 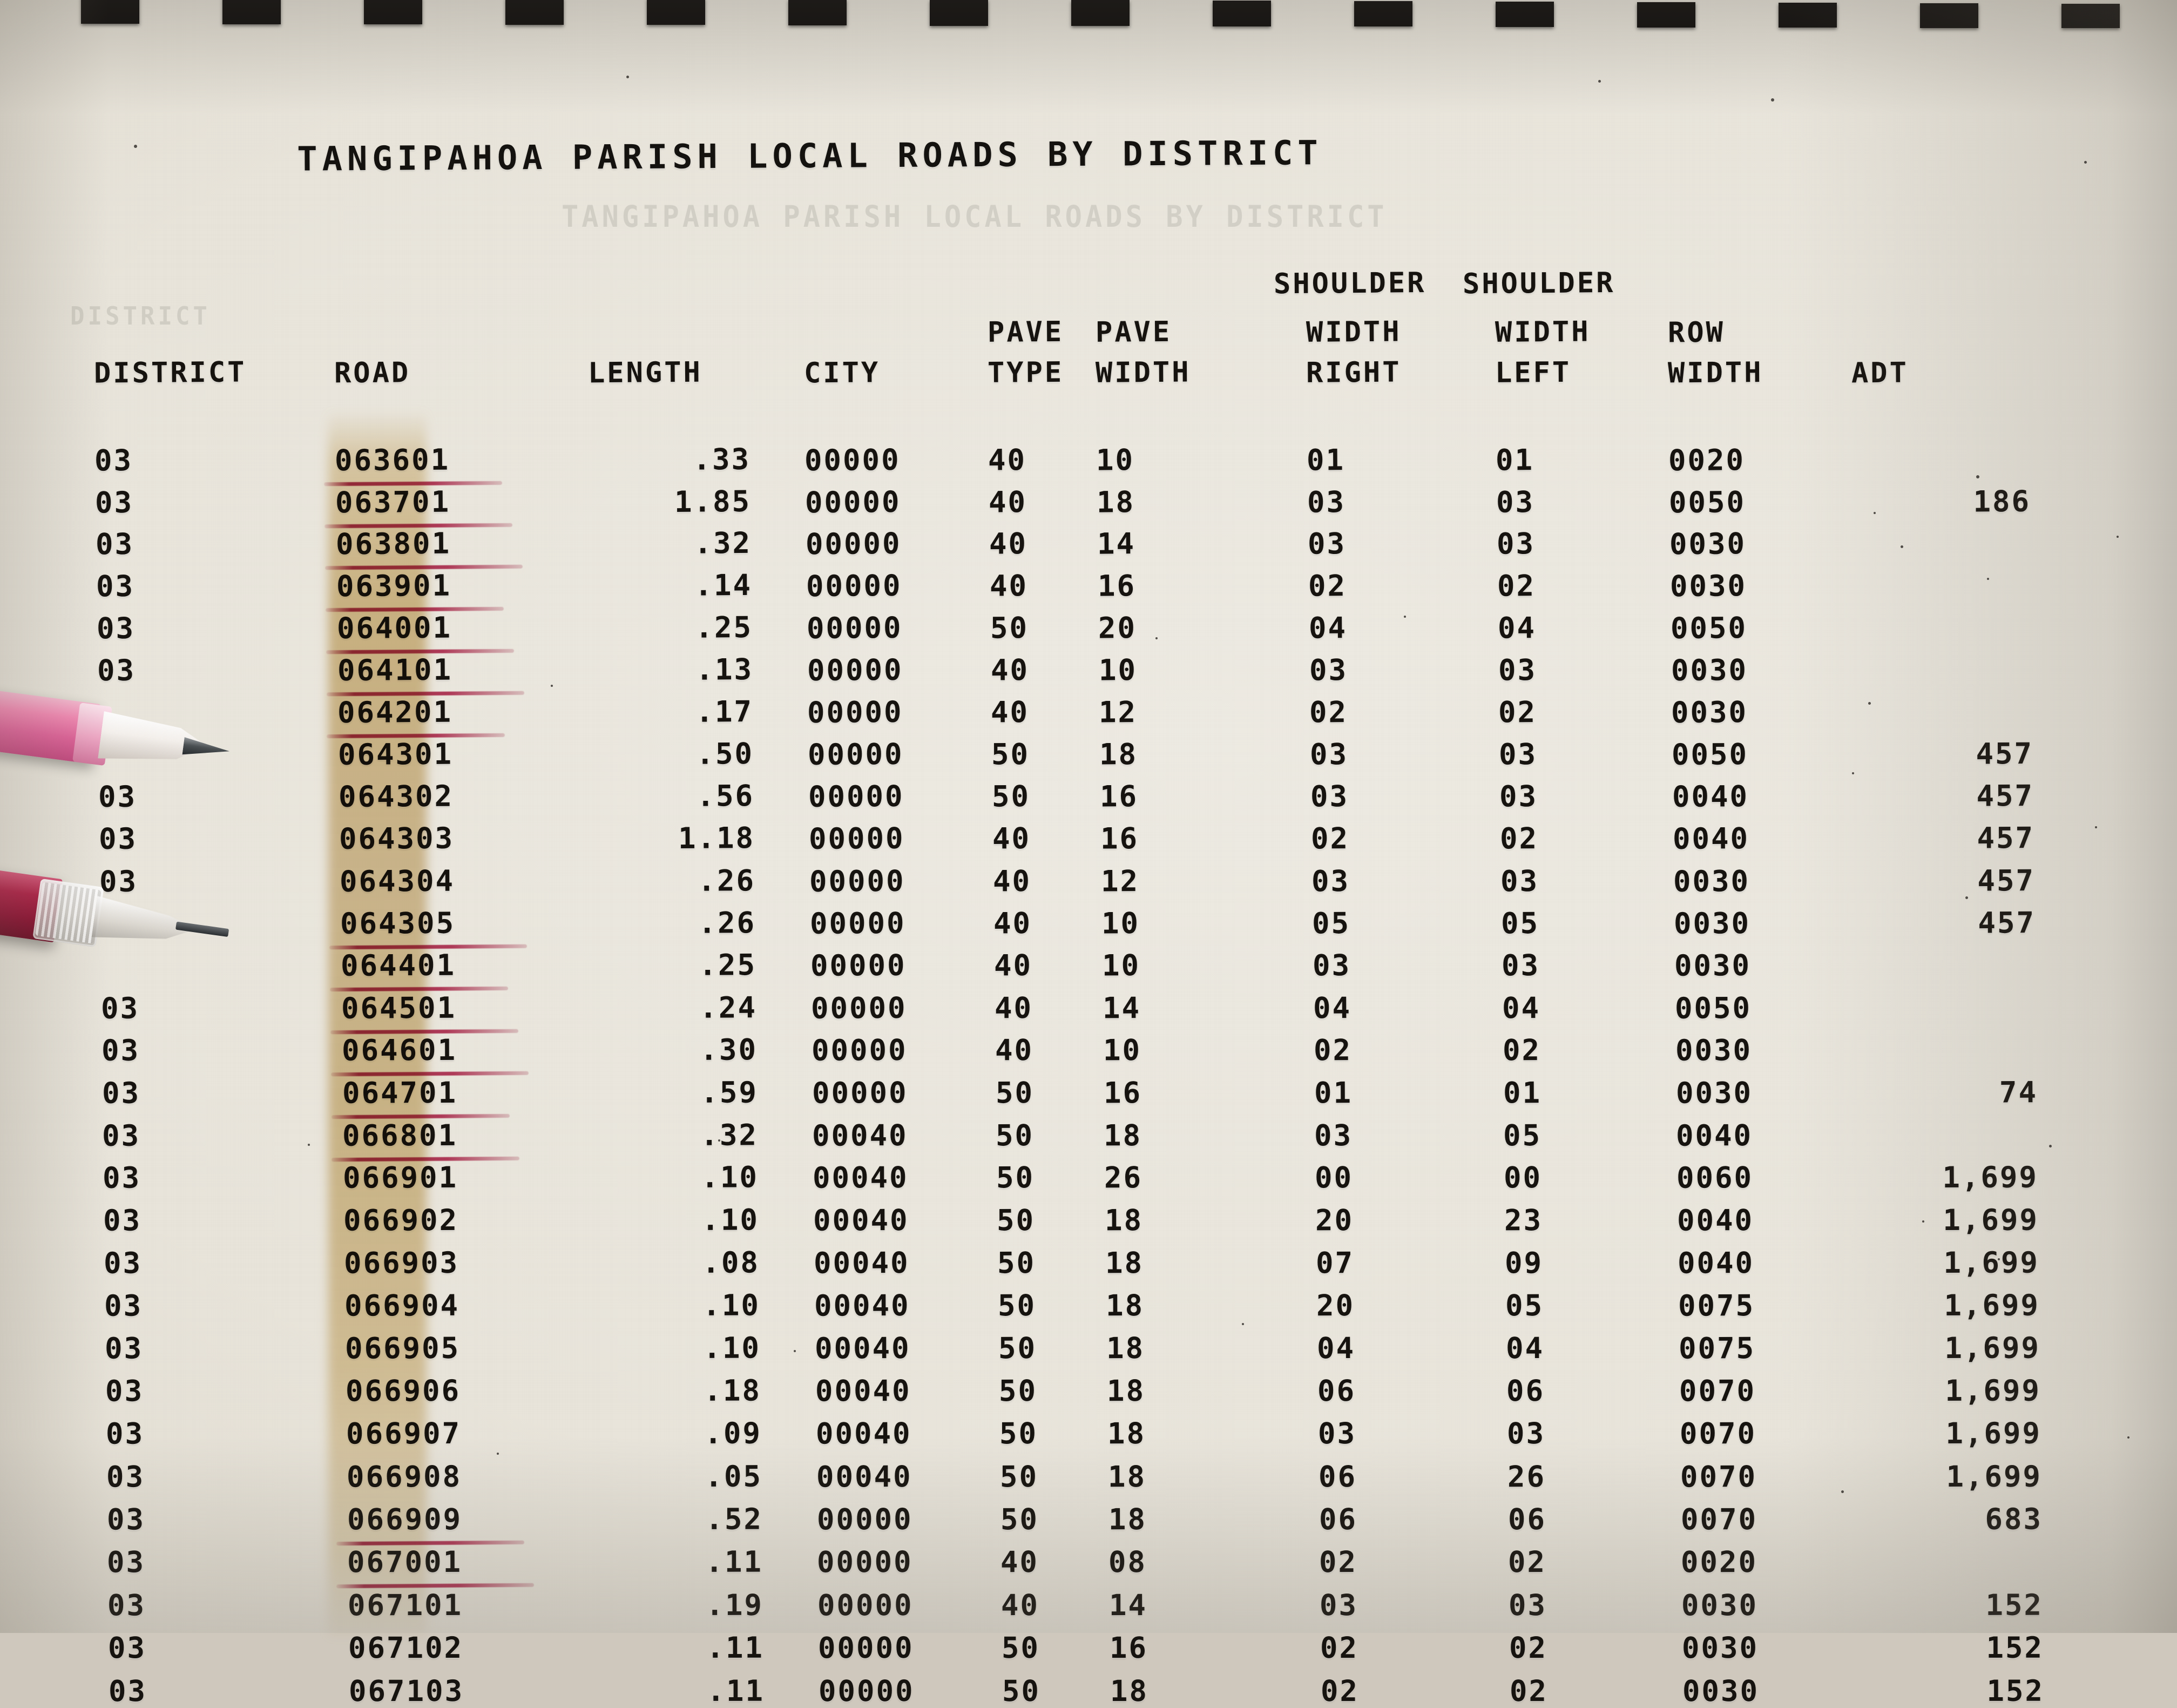 What do you see at coordinates (725, 753) in the screenshot?
I see `cell-length: .50` at bounding box center [725, 753].